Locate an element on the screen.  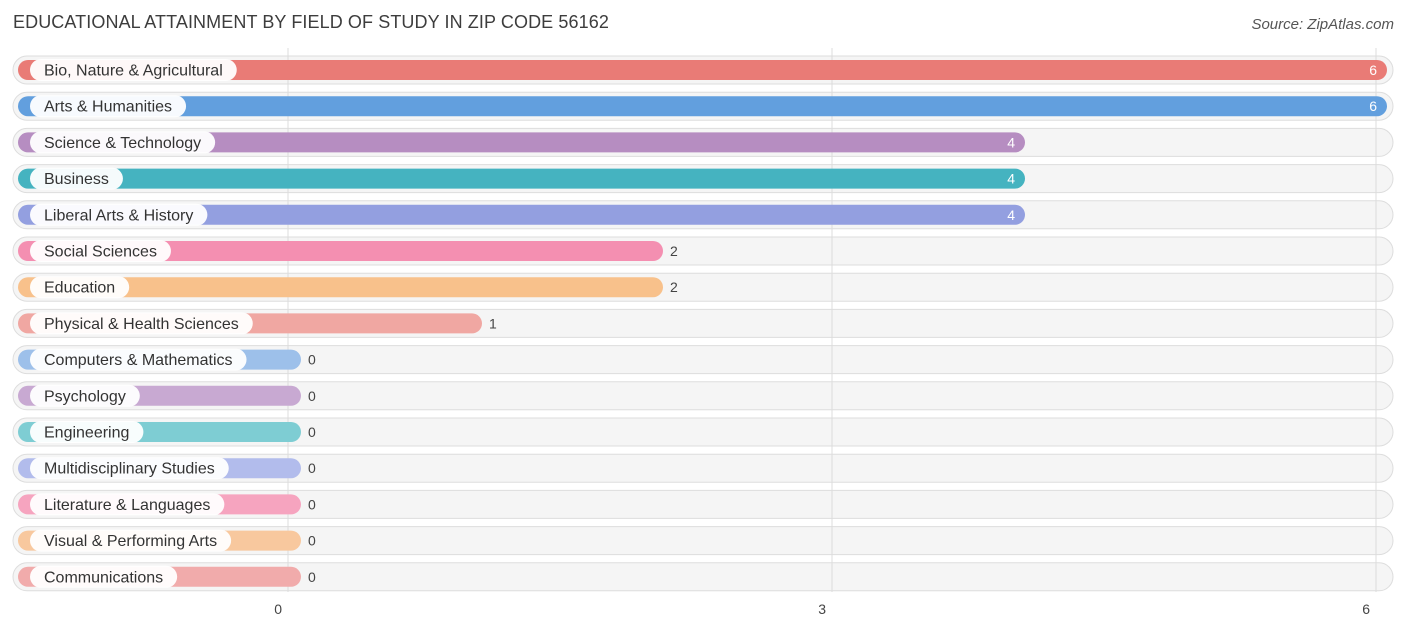
value-label: 1 is located at coordinates (493, 323).